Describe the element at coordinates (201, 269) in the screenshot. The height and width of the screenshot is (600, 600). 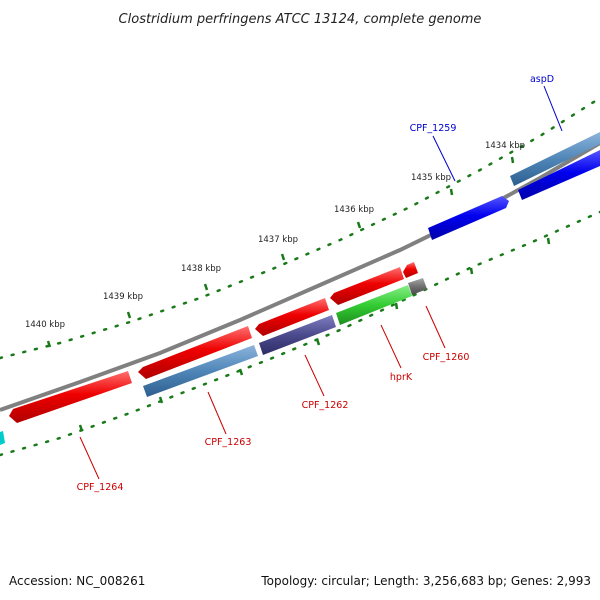
I see `tick-label-1438: 1438 kbp` at that location.